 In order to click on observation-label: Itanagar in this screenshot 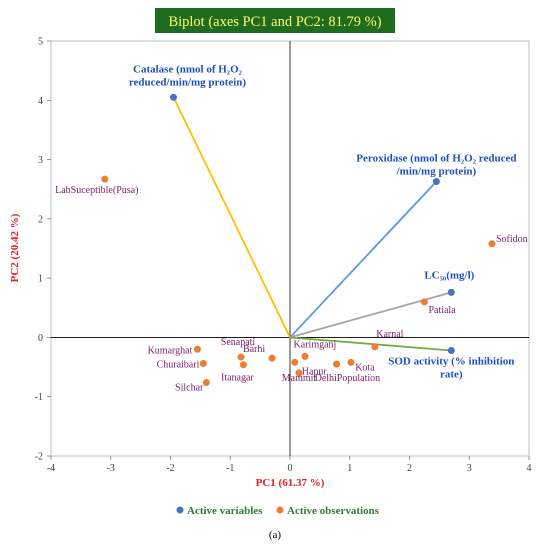, I will do `click(237, 378)`.